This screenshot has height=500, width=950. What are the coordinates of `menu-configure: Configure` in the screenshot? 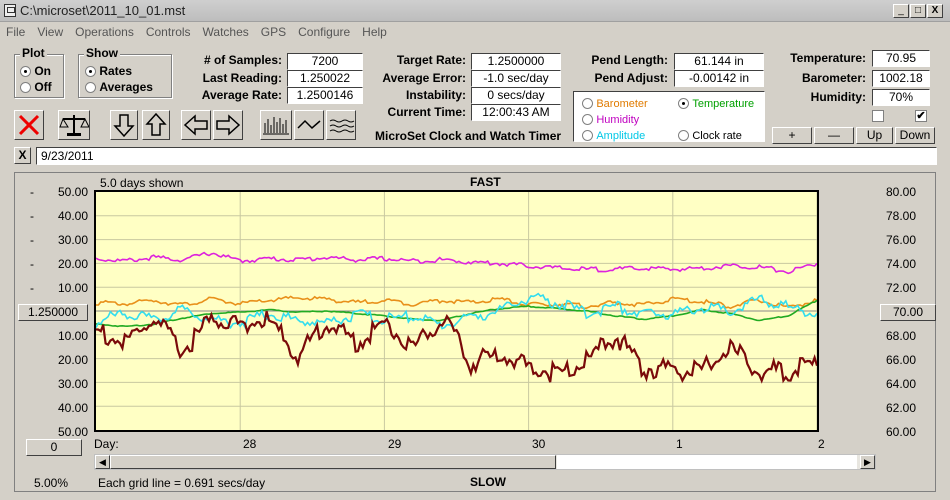 It's located at (324, 32).